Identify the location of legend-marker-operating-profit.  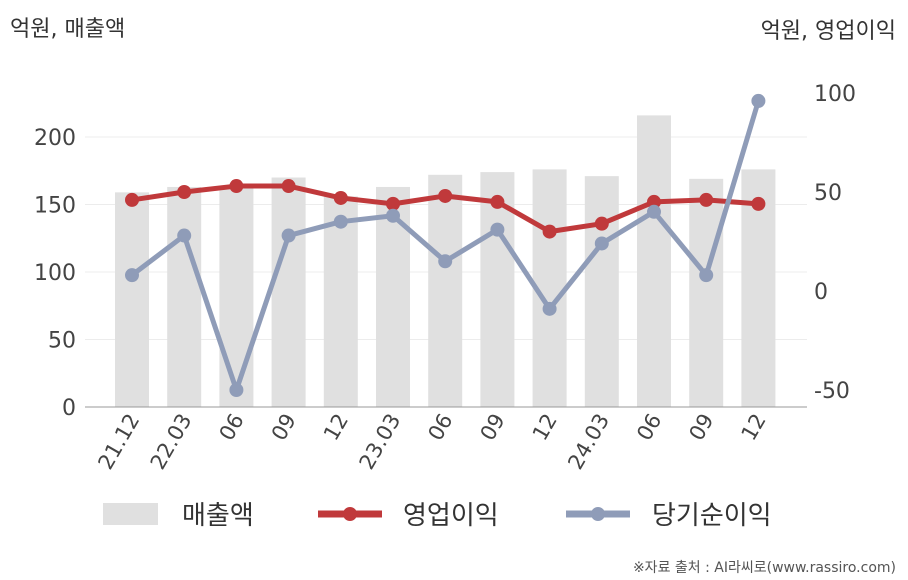
(350, 514).